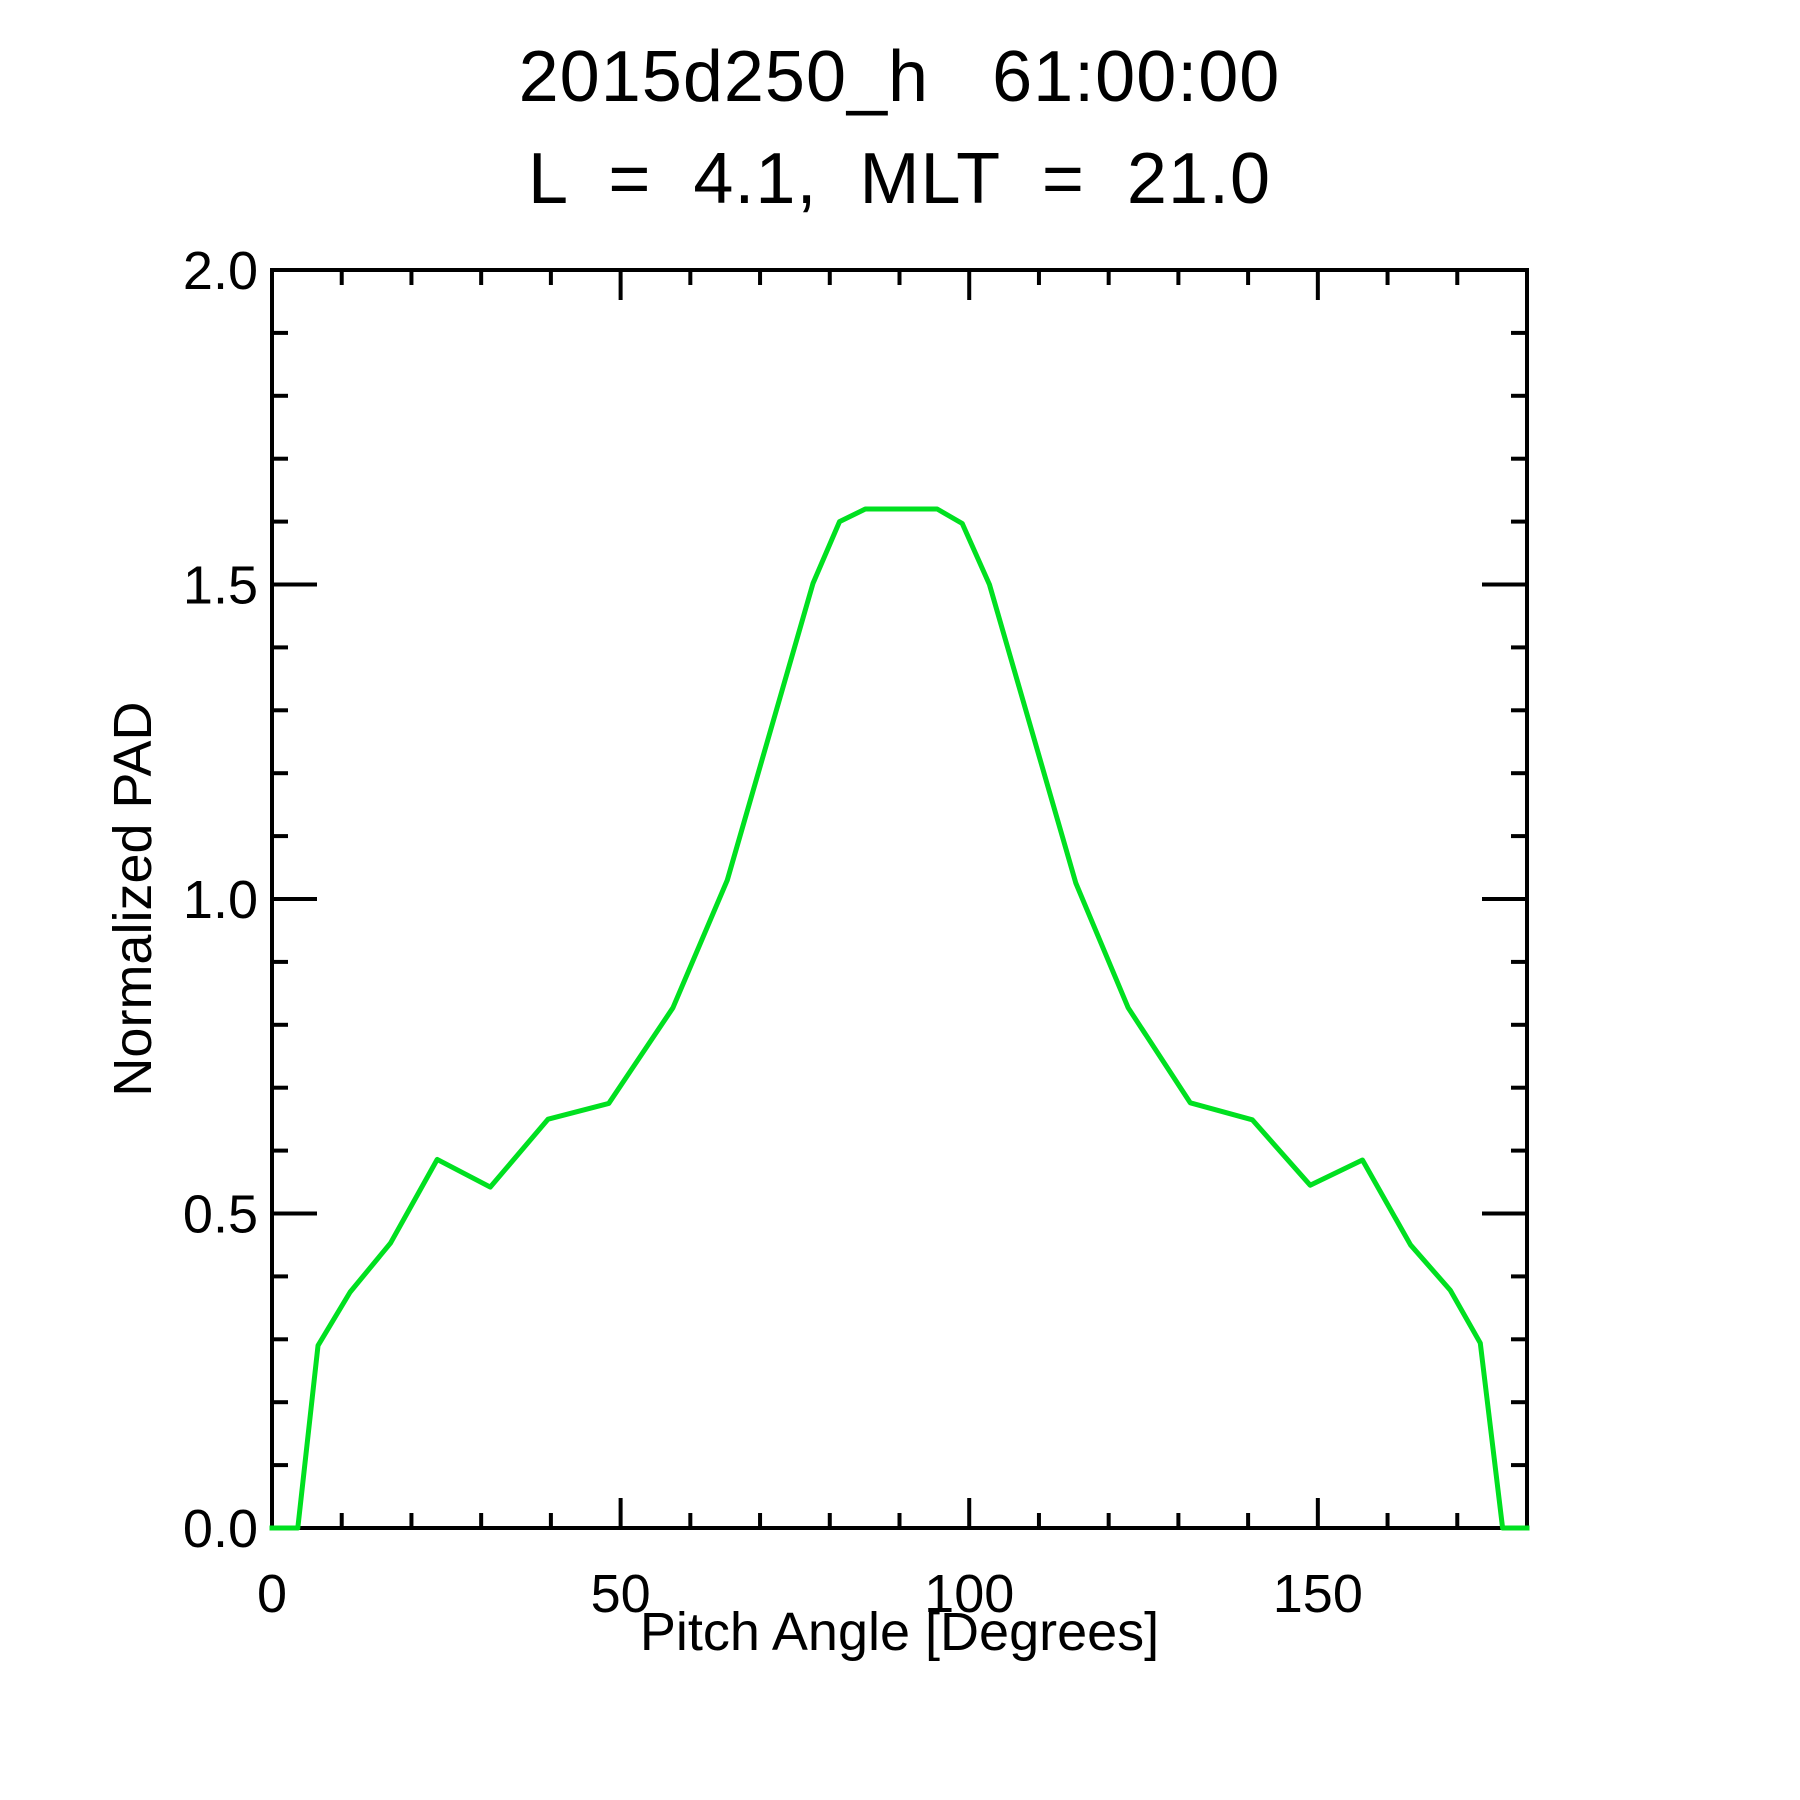  I want to click on x-tick-label: 0, so click(272, 1594).